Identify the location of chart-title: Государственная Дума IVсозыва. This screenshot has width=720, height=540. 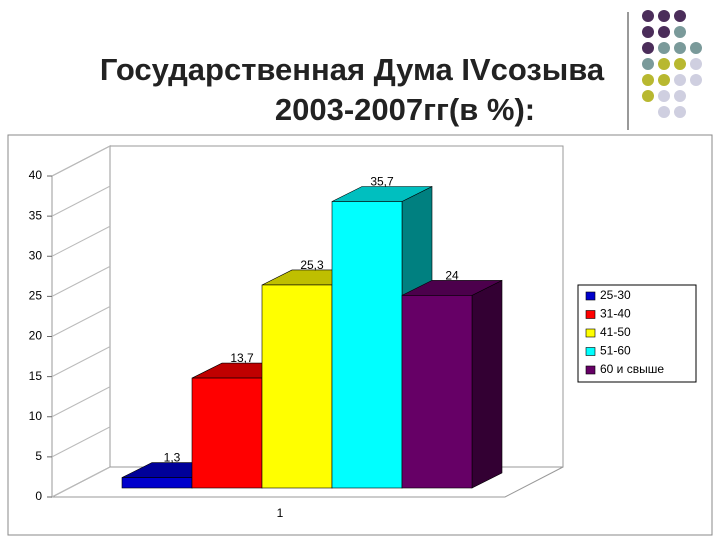
(352, 69).